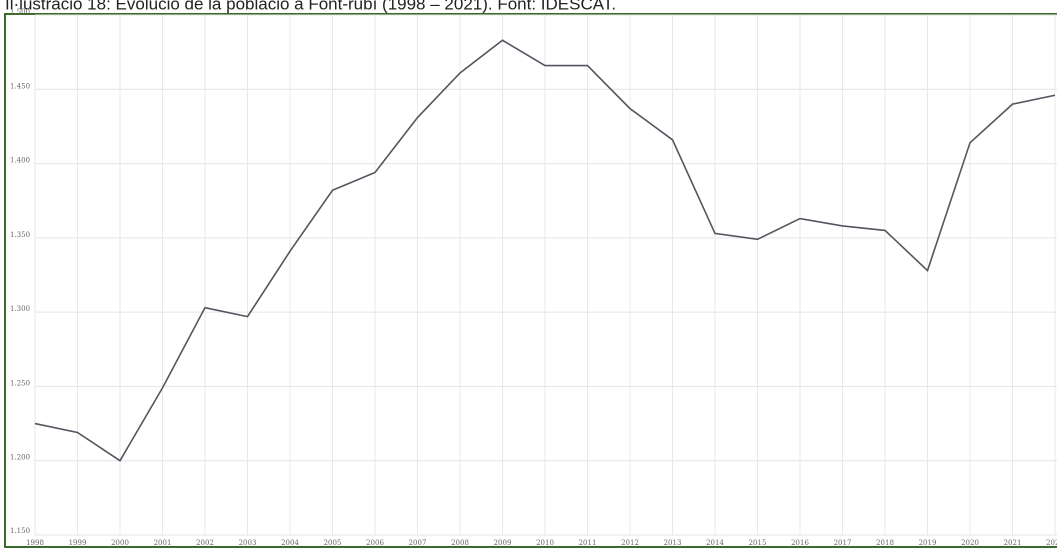 This screenshot has width=1057, height=550. Describe the element at coordinates (758, 543) in the screenshot. I see `x-tick-label: 2015` at that location.